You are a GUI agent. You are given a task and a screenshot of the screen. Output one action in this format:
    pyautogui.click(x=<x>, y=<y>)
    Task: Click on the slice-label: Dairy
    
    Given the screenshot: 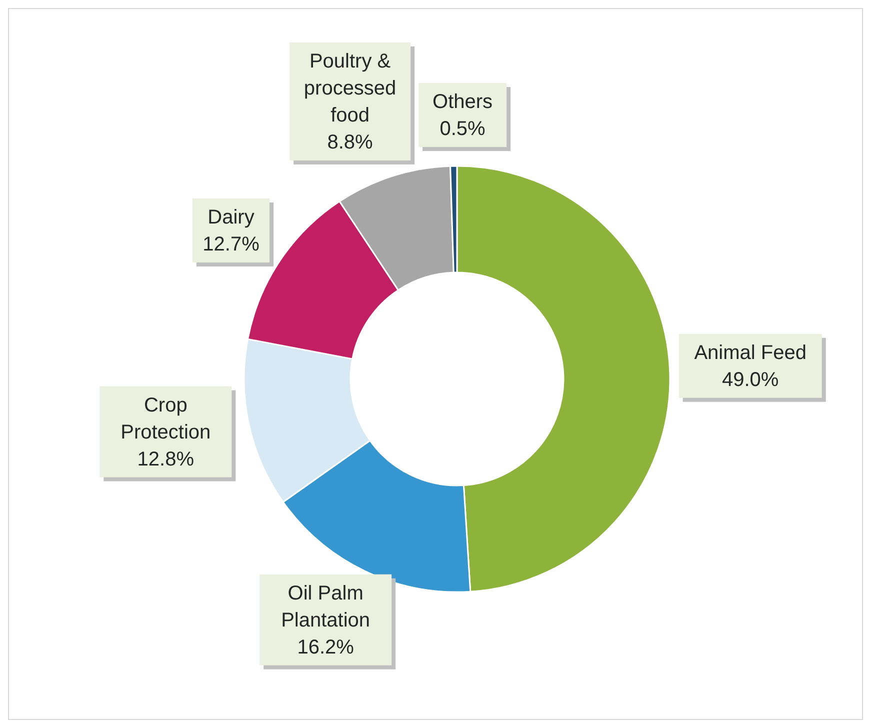 What is the action you would take?
    pyautogui.click(x=231, y=217)
    